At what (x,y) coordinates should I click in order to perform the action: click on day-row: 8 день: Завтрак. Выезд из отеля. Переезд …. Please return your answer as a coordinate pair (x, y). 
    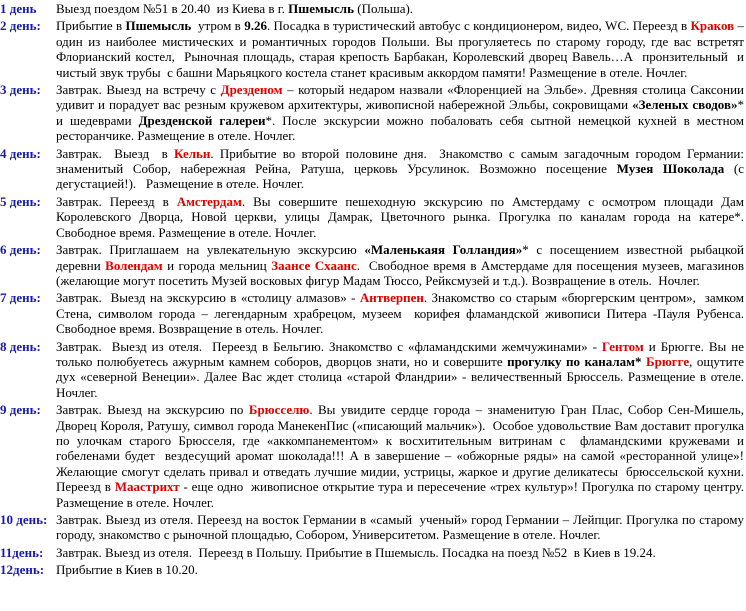
    Looking at the image, I should click on (372, 370).